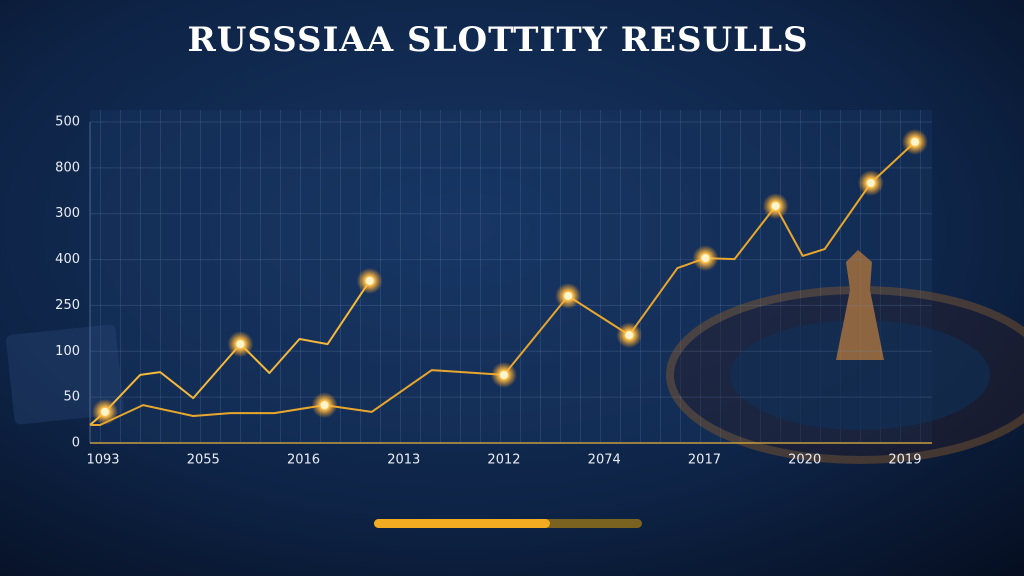 The height and width of the screenshot is (576, 1024). What do you see at coordinates (303, 460) in the screenshot?
I see `x-tick-label: 2016` at bounding box center [303, 460].